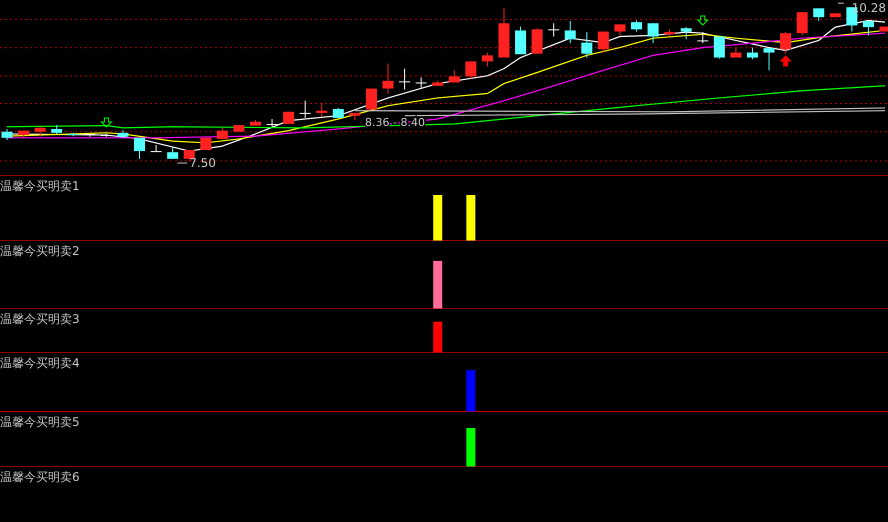 The height and width of the screenshot is (522, 888). I want to click on chart-title: 温馨今买明卖1, so click(40, 186).